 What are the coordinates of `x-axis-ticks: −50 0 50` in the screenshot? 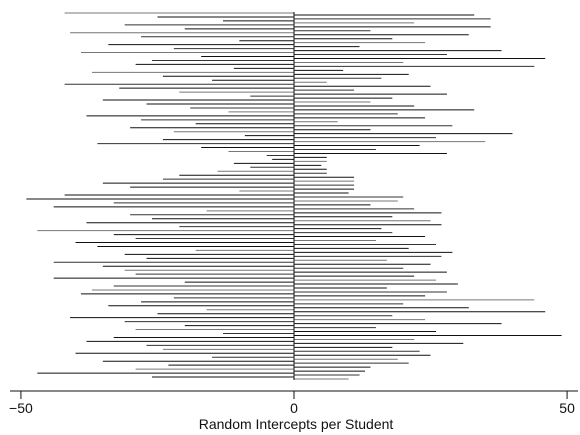 It's located at (292, 403).